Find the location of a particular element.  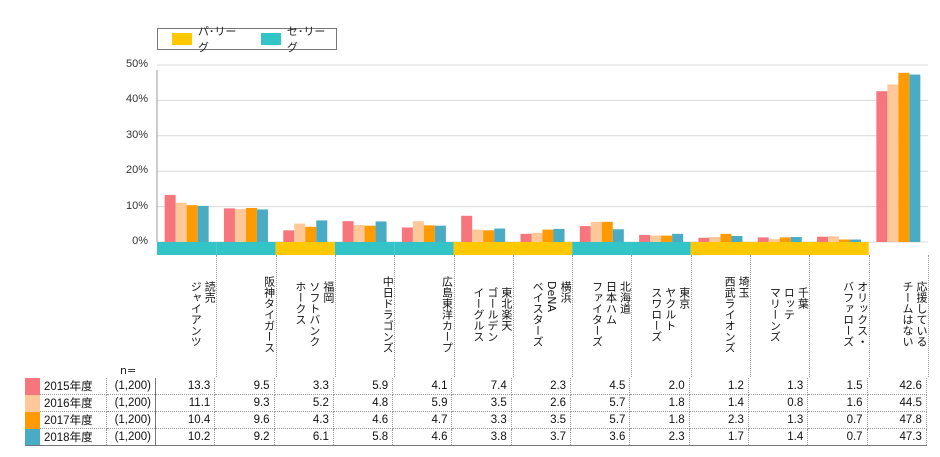

bar-2015年度-6 is located at coordinates (526, 237).